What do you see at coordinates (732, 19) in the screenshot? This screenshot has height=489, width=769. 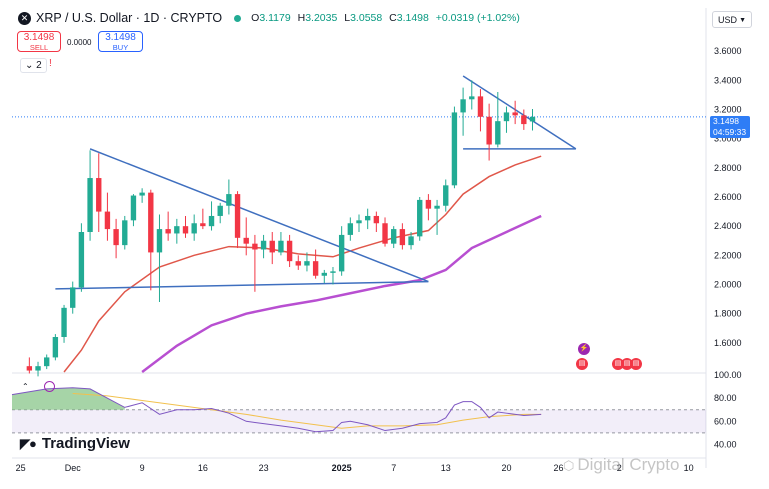 I see `currency-select: USD ▼` at bounding box center [732, 19].